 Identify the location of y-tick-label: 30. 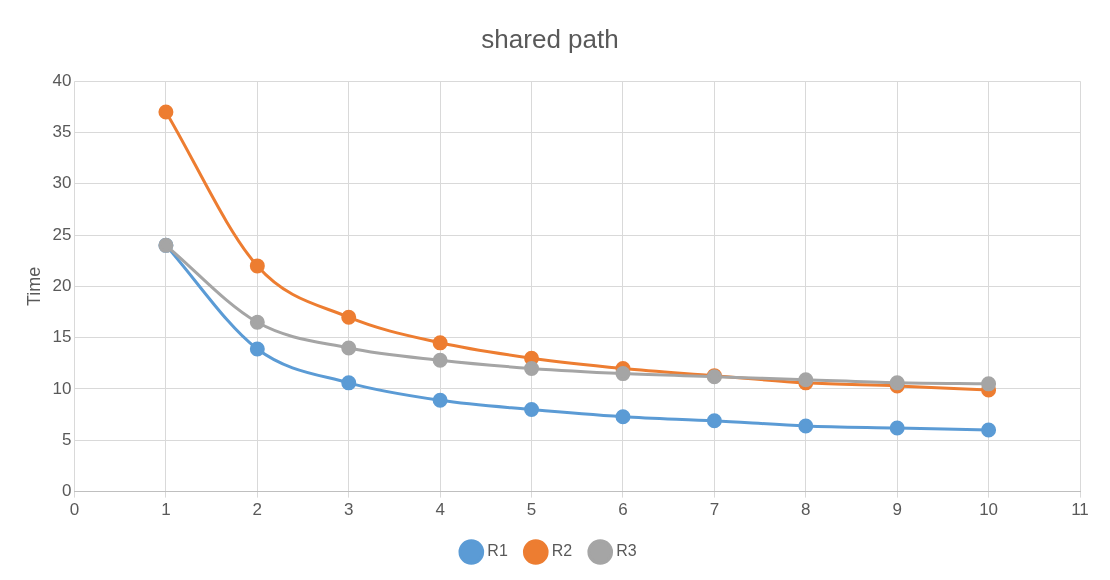
(62, 183).